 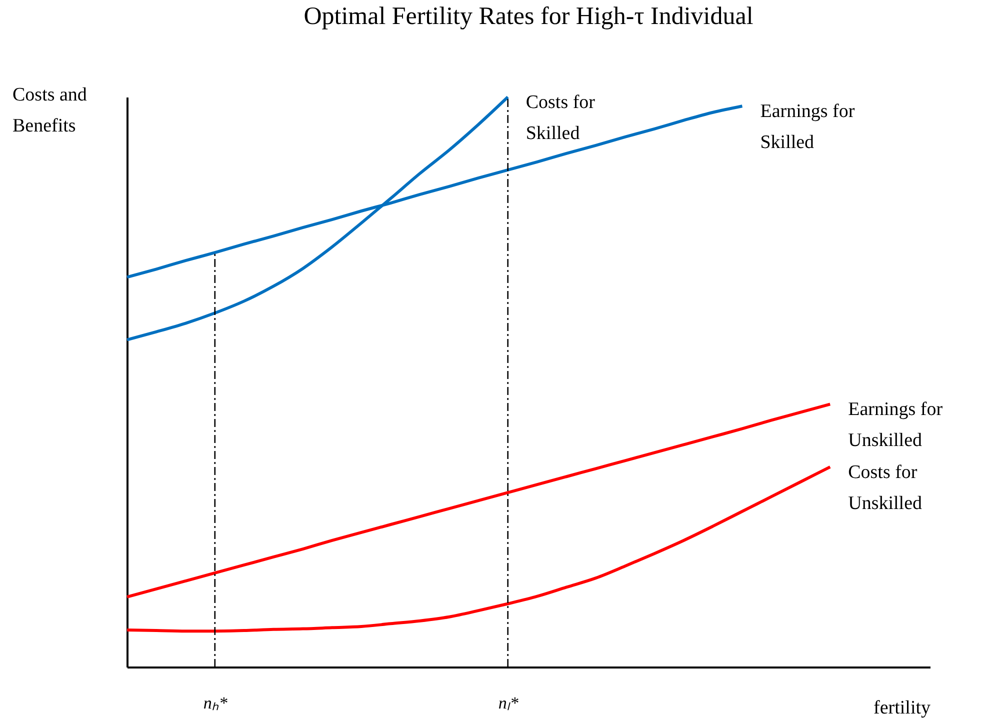 I want to click on series-label: Costs for Skilled, so click(x=561, y=118).